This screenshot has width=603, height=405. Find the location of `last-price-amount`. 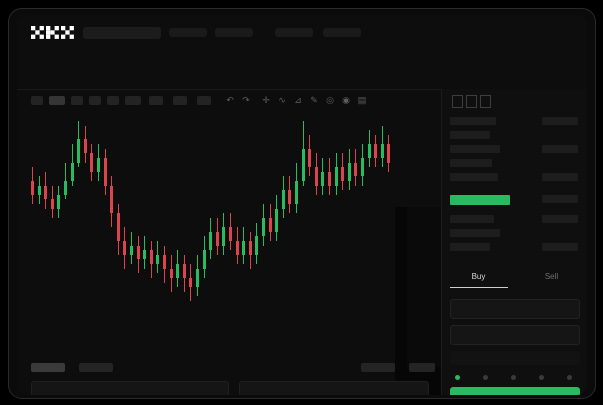

last-price-amount is located at coordinates (560, 199).